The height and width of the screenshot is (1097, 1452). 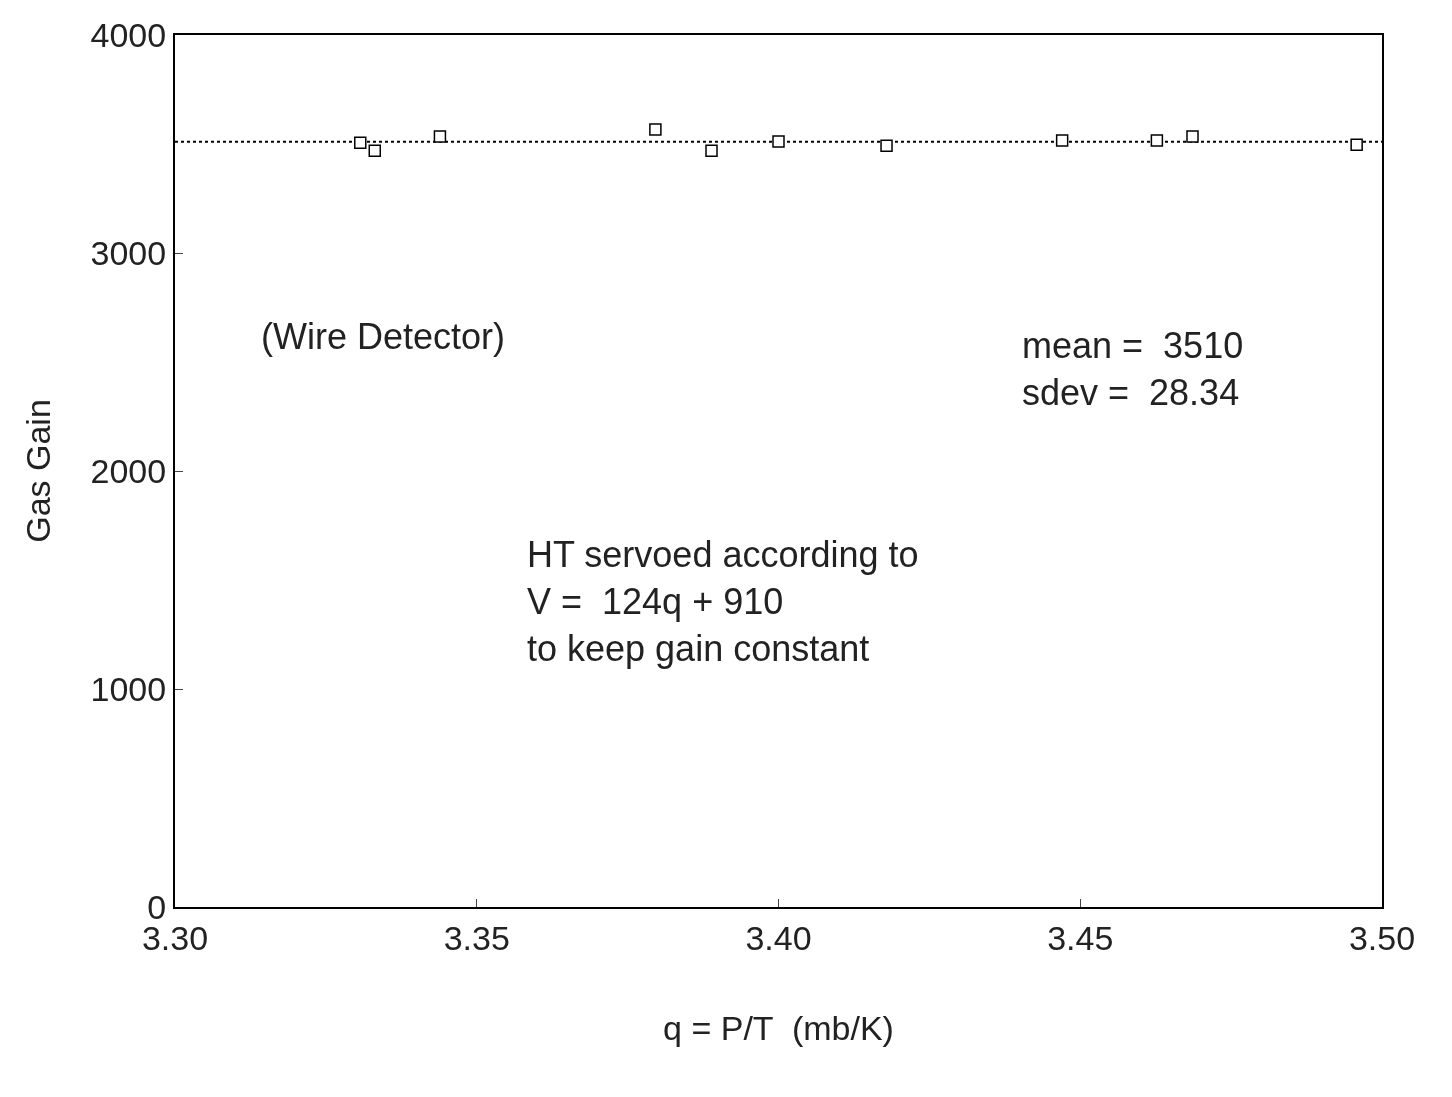 I want to click on annotation: mean = 3510 sdev = 28.34, so click(x=1133, y=369).